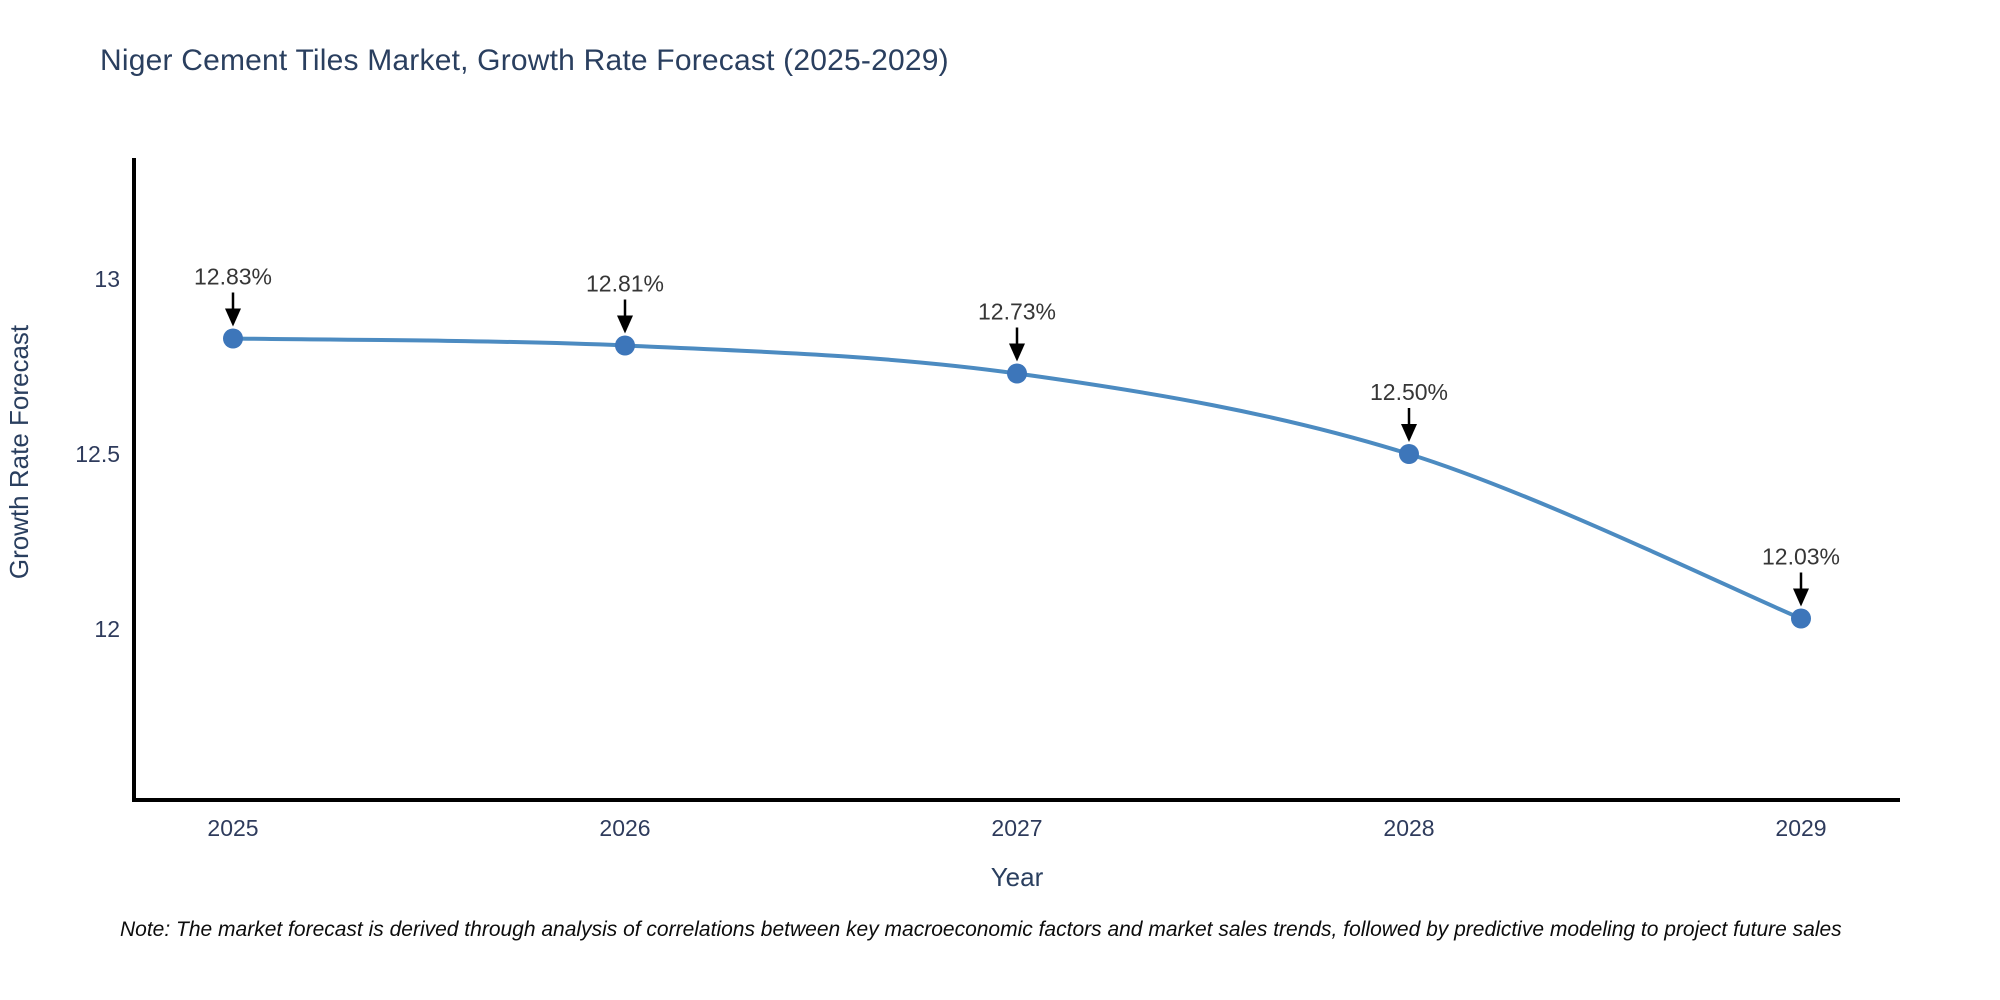 The height and width of the screenshot is (1000, 2000). I want to click on point-annotation-label: 12.50%, so click(1409, 392).